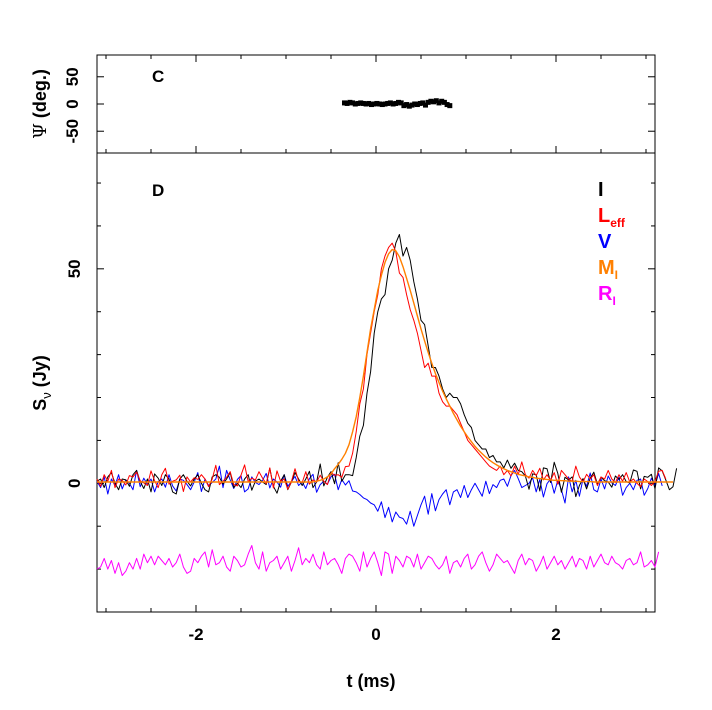 The height and width of the screenshot is (710, 712). Describe the element at coordinates (612, 217) in the screenshot. I see `legend-entry: Leff` at that location.